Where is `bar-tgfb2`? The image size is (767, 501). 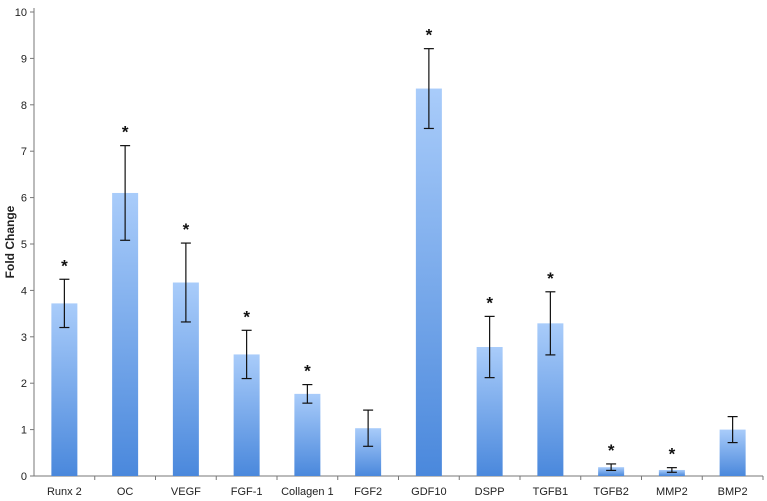
bar-tgfb2 is located at coordinates (611, 471).